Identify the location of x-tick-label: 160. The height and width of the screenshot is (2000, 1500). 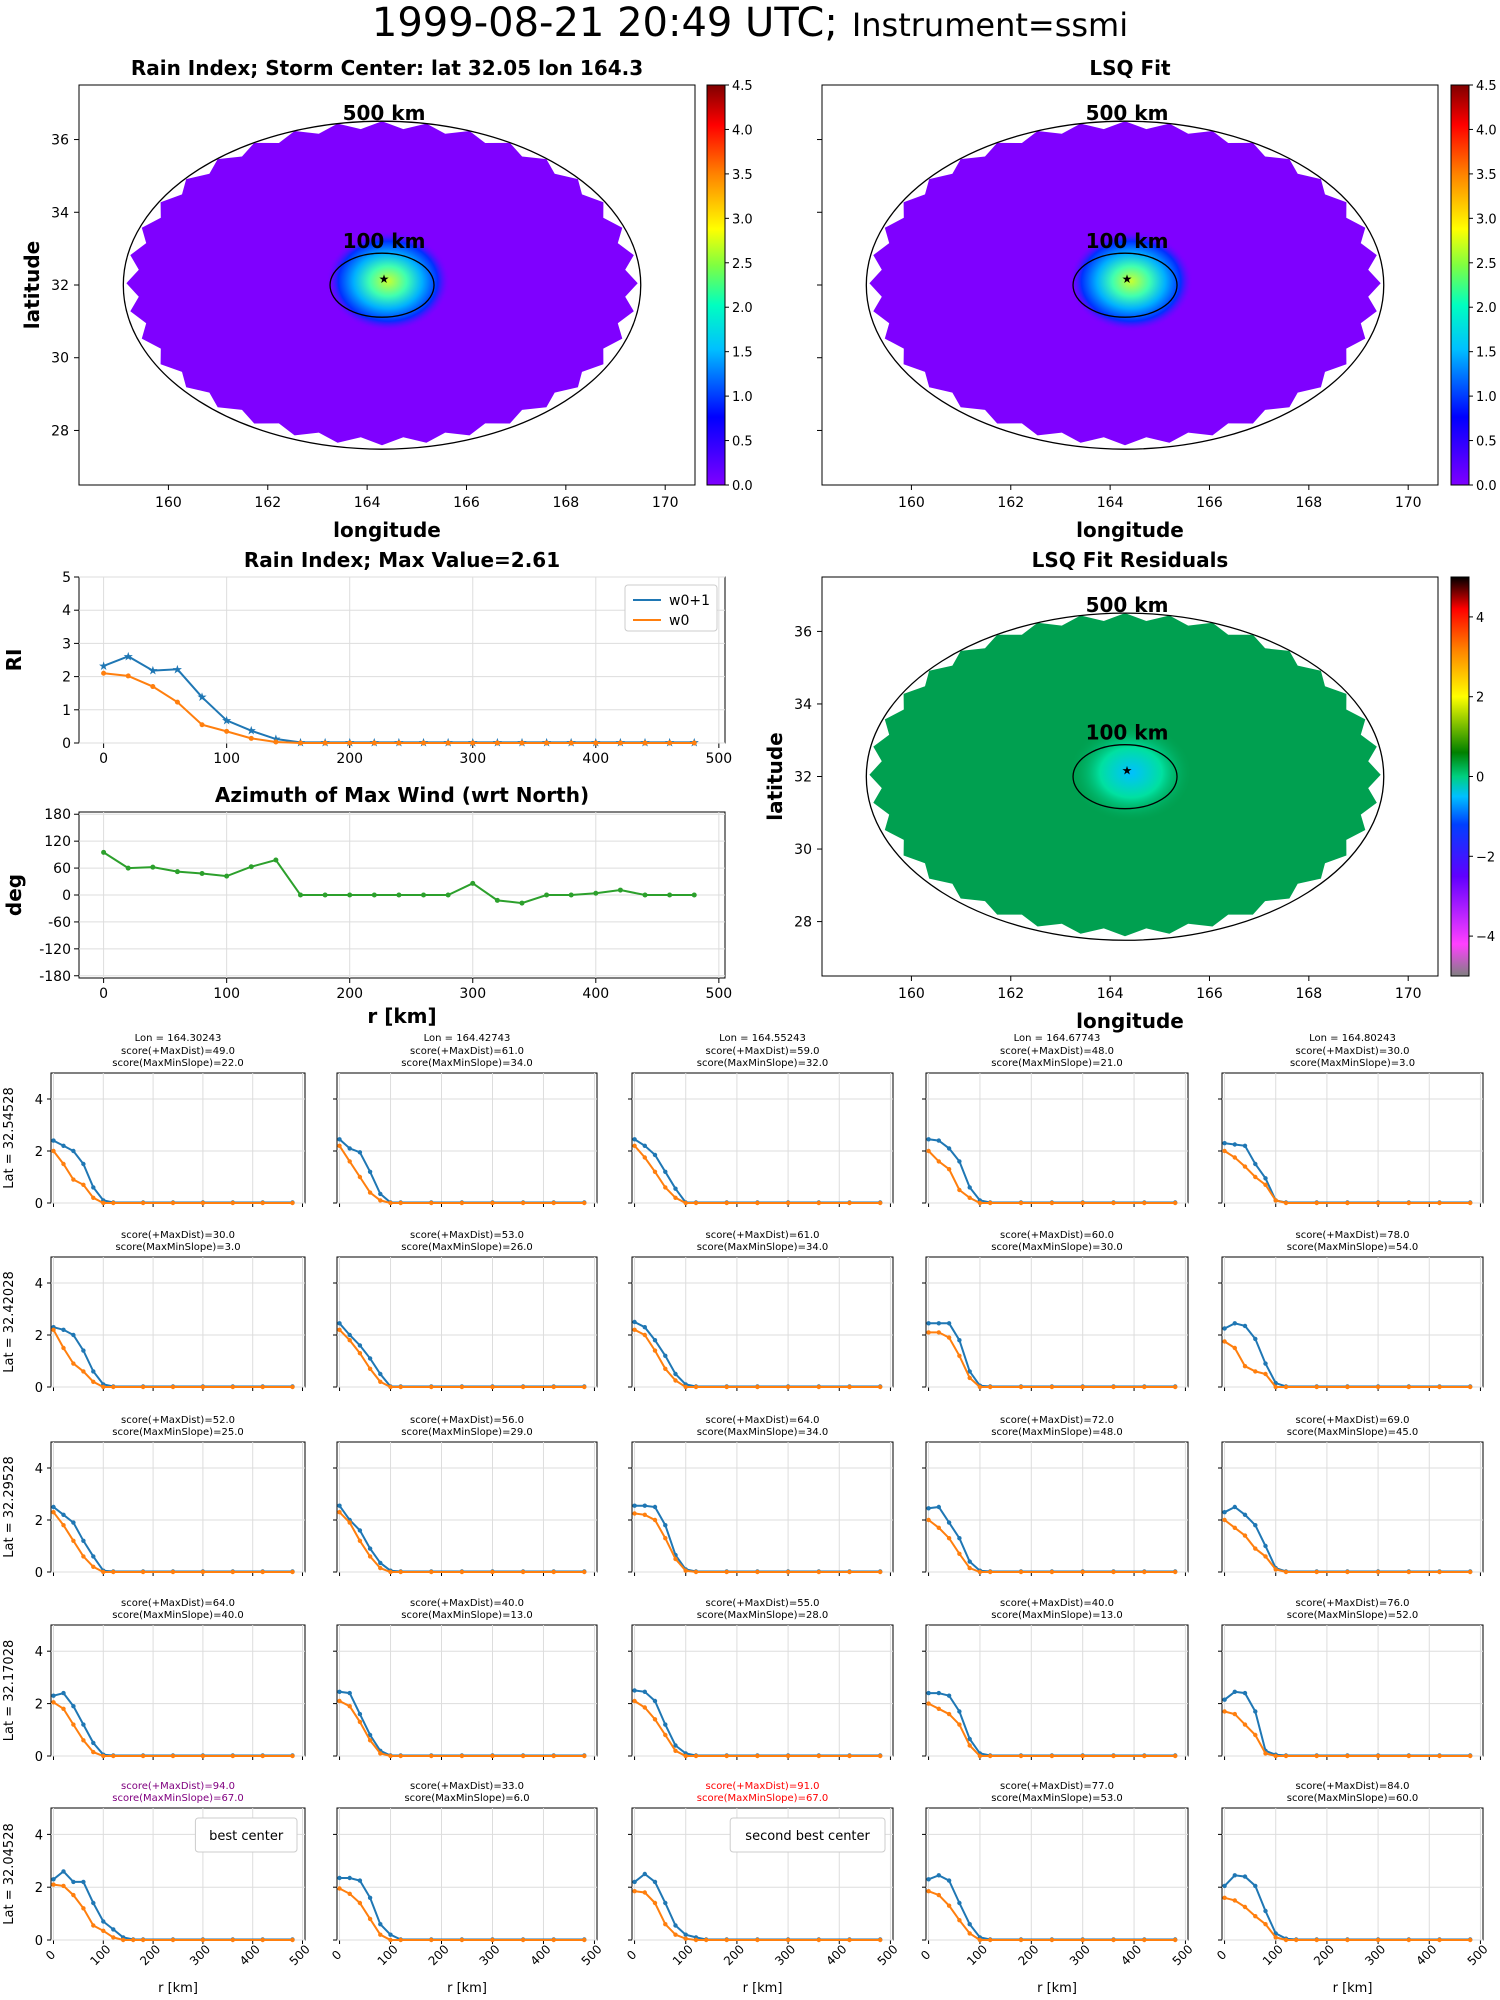
(168, 503).